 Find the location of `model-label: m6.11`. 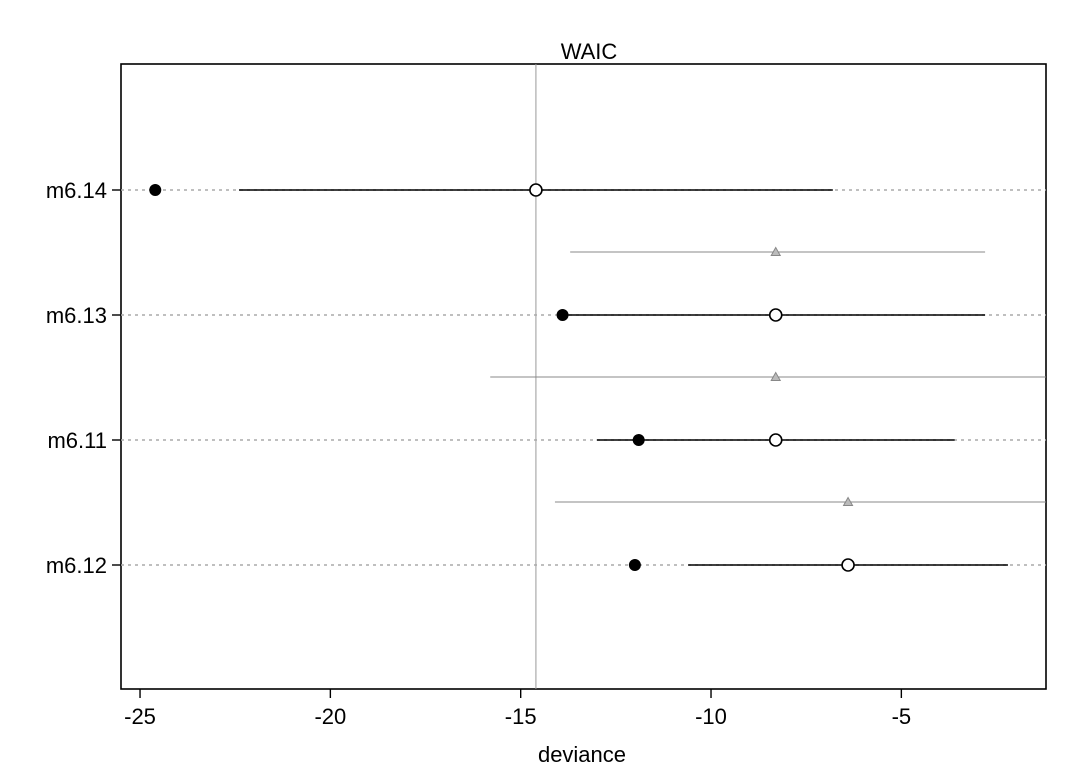

model-label: m6.11 is located at coordinates (77, 440).